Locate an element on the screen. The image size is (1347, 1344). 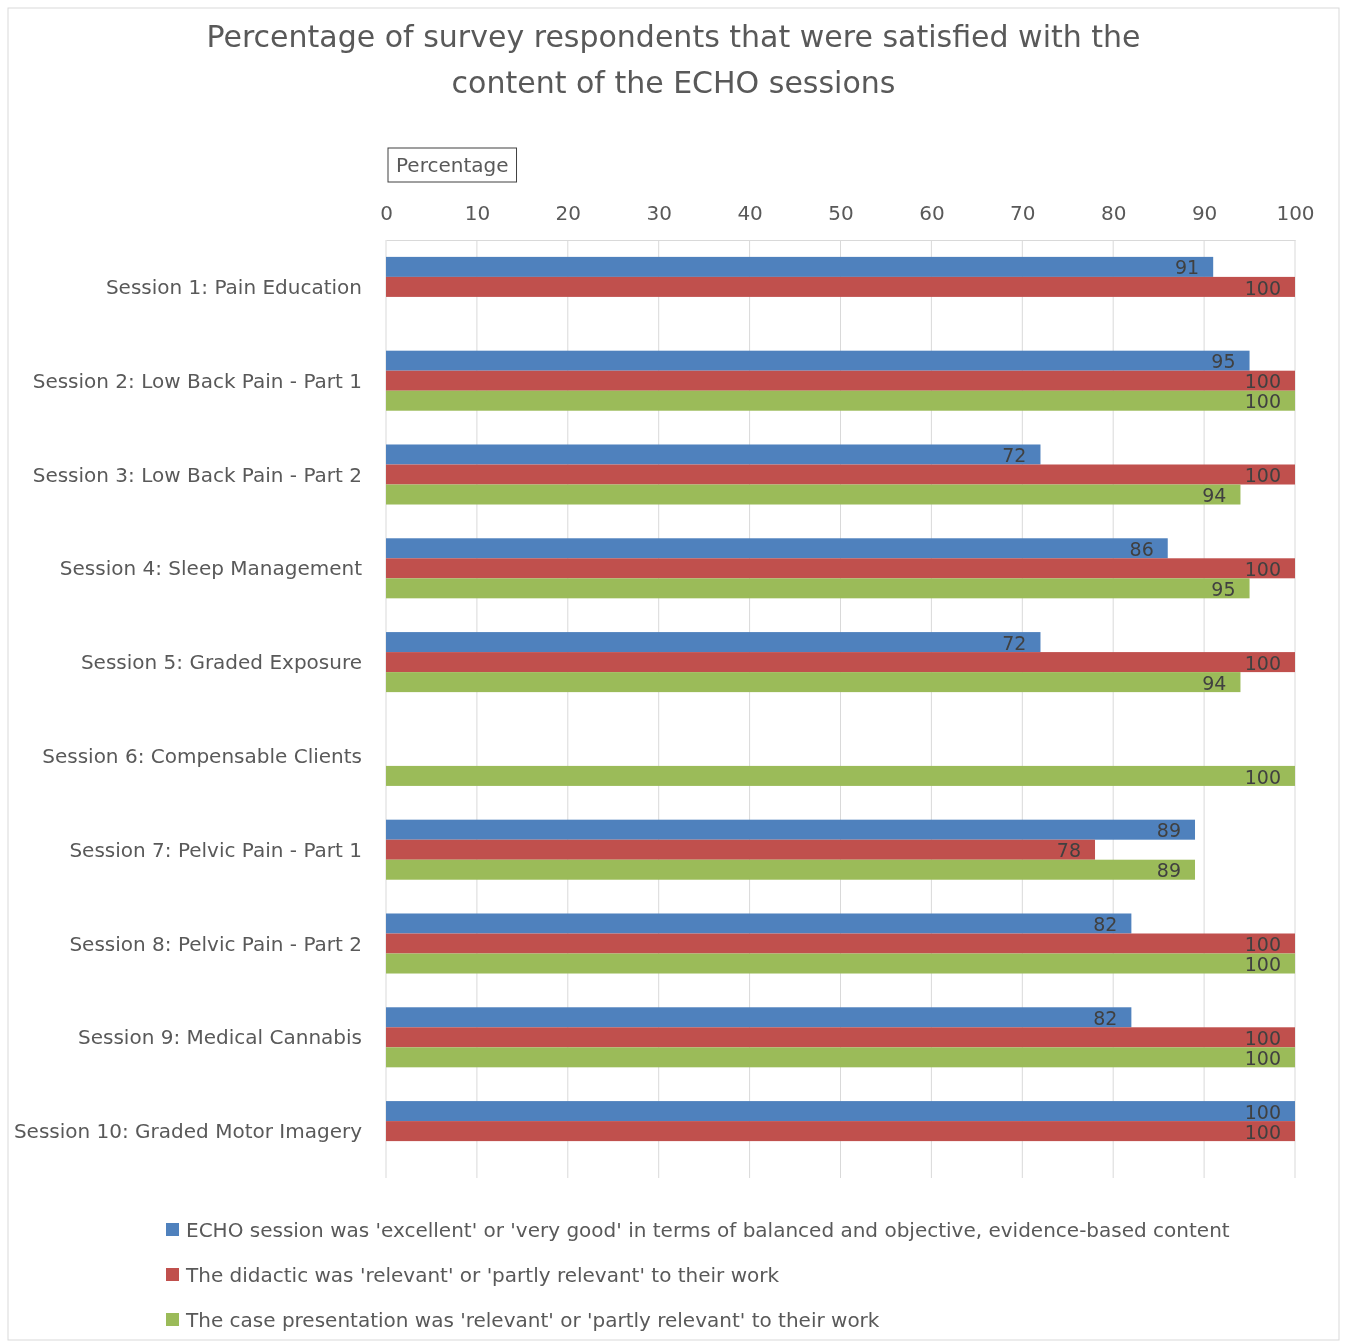
x-tick-label: 80 is located at coordinates (1113, 213).